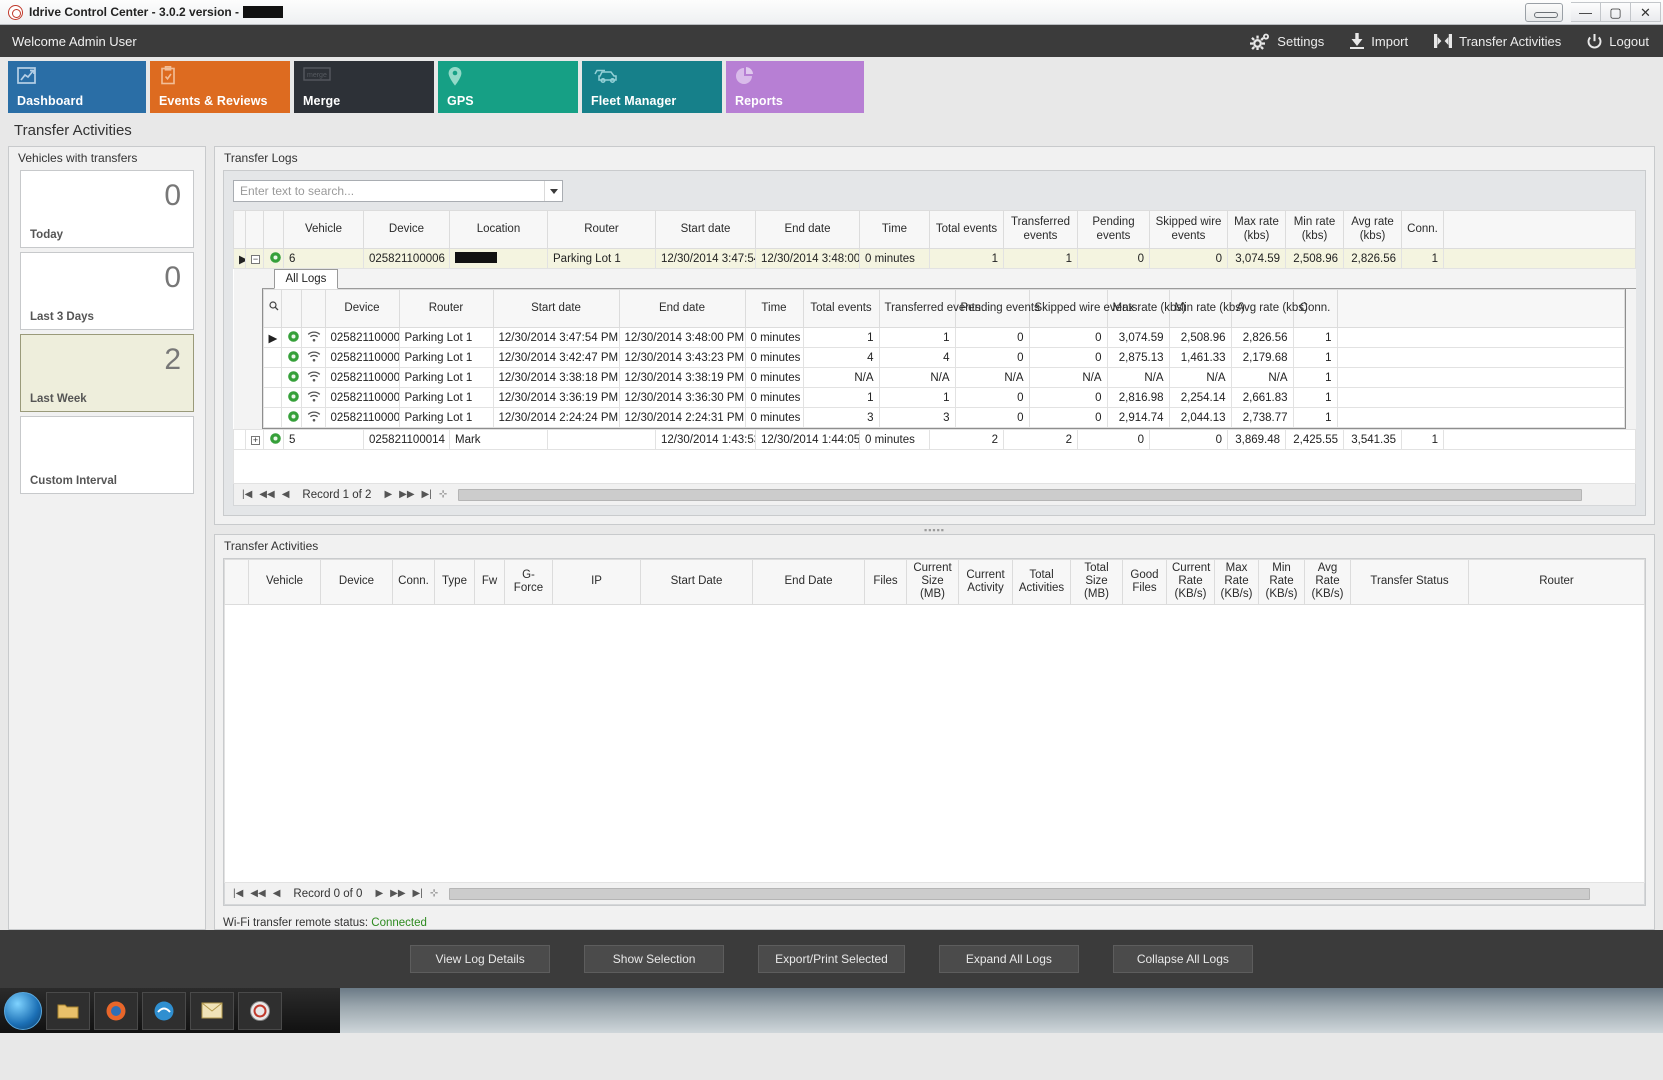  What do you see at coordinates (932, 582) in the screenshot?
I see `ta-col-current-size: Current Size (MB)` at bounding box center [932, 582].